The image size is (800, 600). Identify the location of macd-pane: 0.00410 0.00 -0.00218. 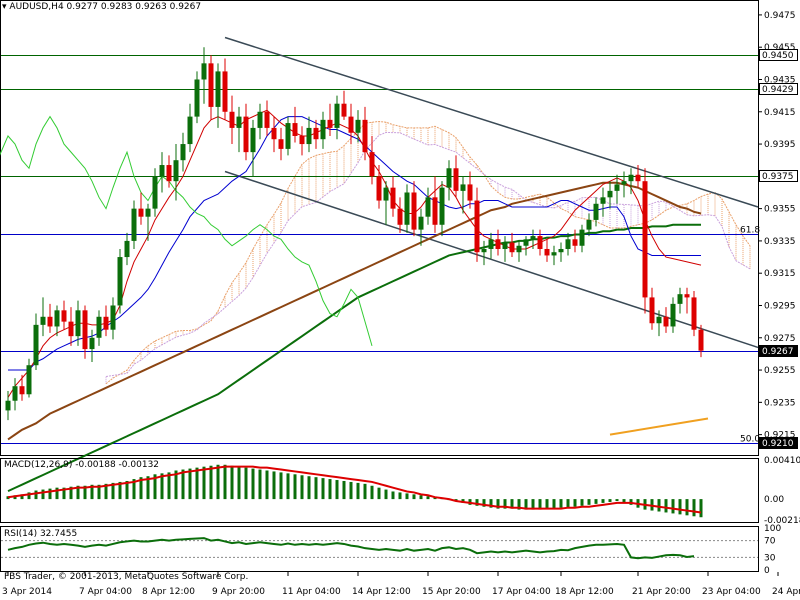
(400, 491).